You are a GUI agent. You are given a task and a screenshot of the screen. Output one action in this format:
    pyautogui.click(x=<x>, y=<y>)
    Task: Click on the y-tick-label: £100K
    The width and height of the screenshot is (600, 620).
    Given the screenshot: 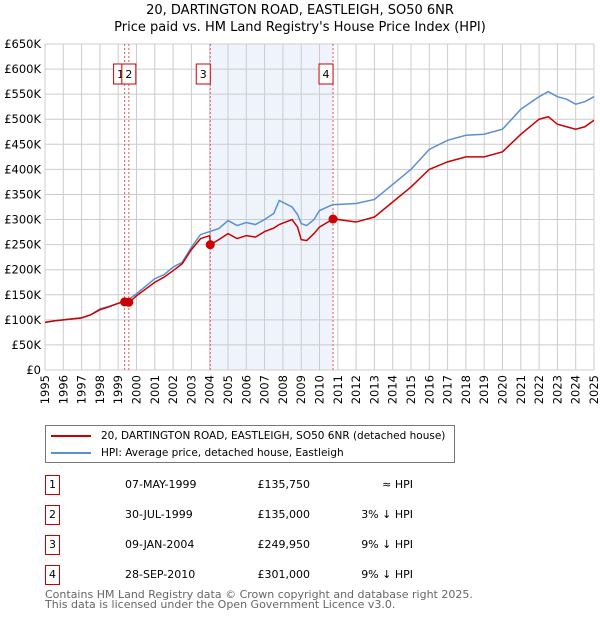 What is the action you would take?
    pyautogui.click(x=22, y=320)
    